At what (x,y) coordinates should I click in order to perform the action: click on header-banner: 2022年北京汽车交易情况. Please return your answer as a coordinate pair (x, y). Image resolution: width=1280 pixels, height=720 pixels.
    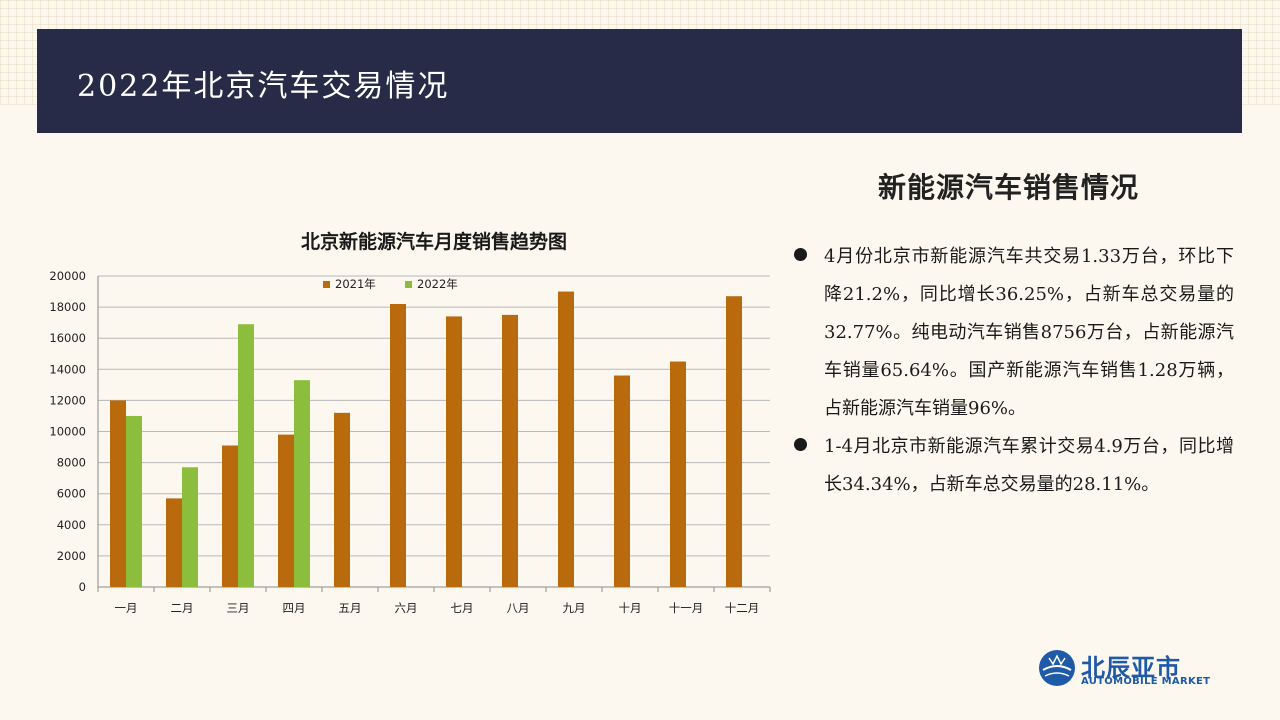
    Looking at the image, I should click on (639, 81).